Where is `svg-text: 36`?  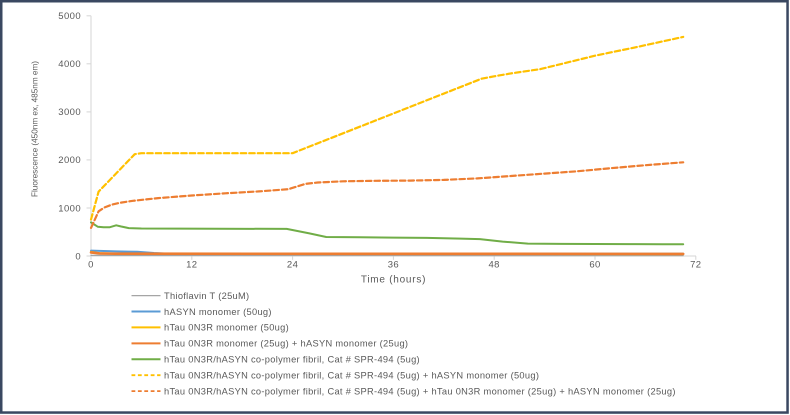
svg-text: 36 is located at coordinates (393, 265).